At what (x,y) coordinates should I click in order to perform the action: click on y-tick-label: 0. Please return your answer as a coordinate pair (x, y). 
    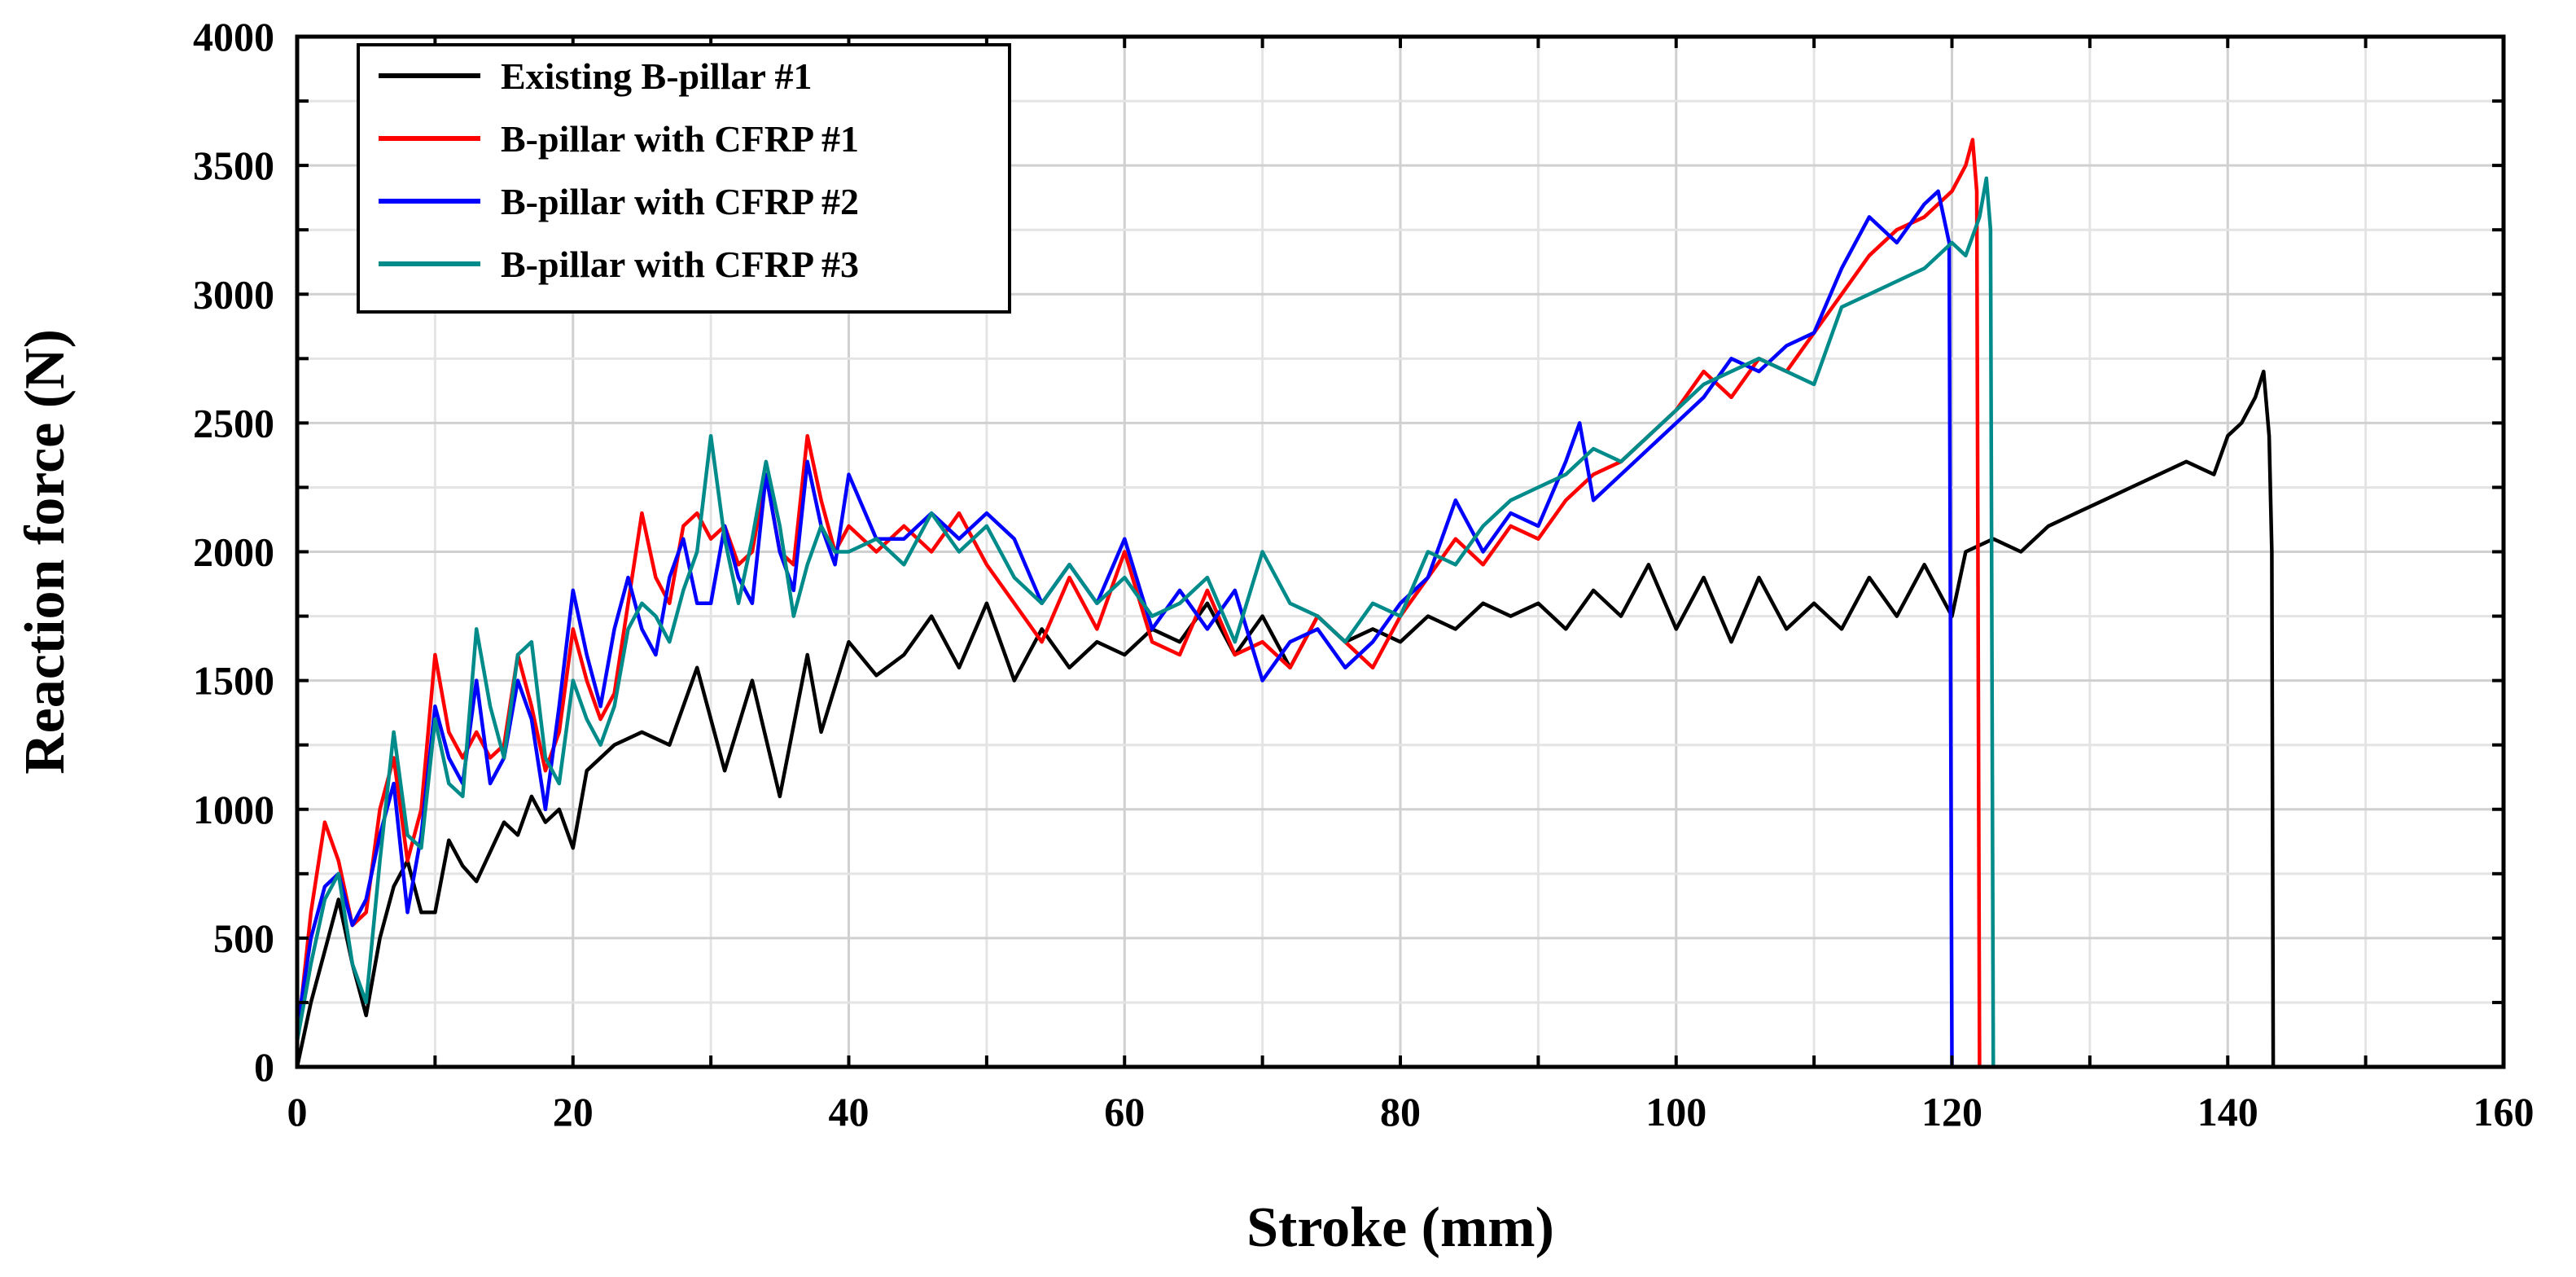
    Looking at the image, I should click on (264, 1067).